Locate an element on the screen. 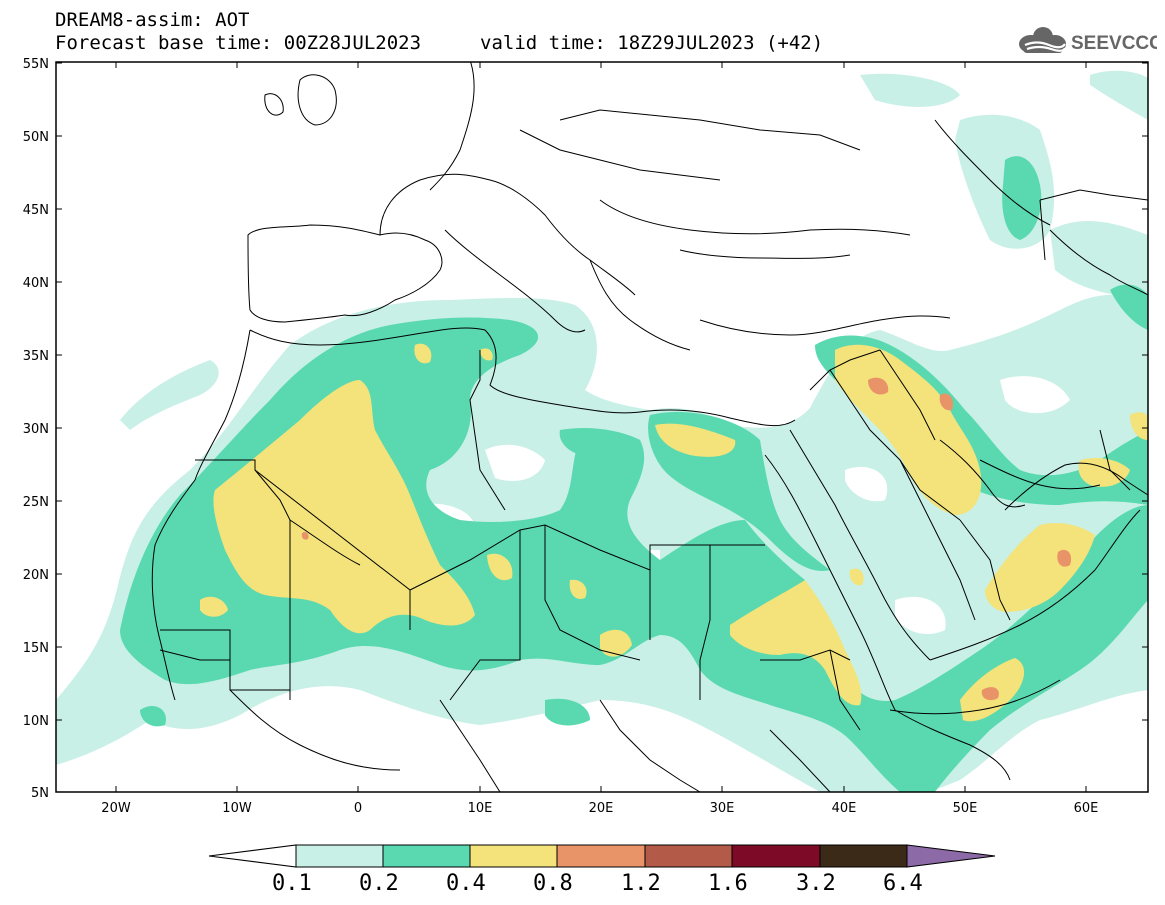 The height and width of the screenshot is (905, 1165). colorbar is located at coordinates (602, 856).